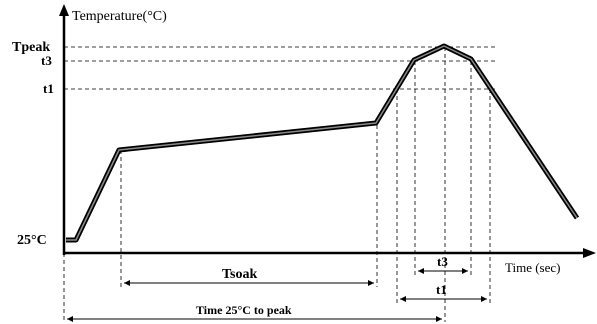  What do you see at coordinates (46, 60) in the screenshot?
I see `t3-level-label: t3` at bounding box center [46, 60].